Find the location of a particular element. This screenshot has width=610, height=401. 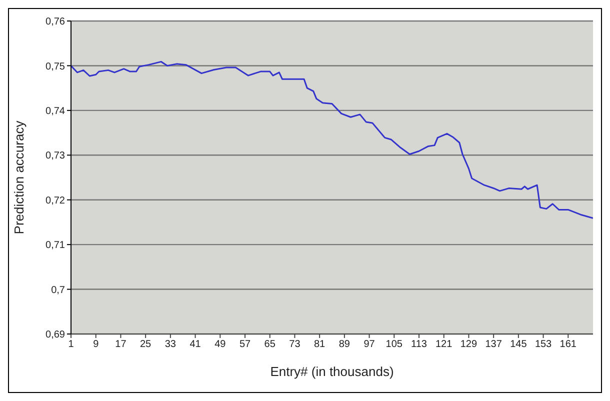

x-tick-label: 73 is located at coordinates (295, 344).